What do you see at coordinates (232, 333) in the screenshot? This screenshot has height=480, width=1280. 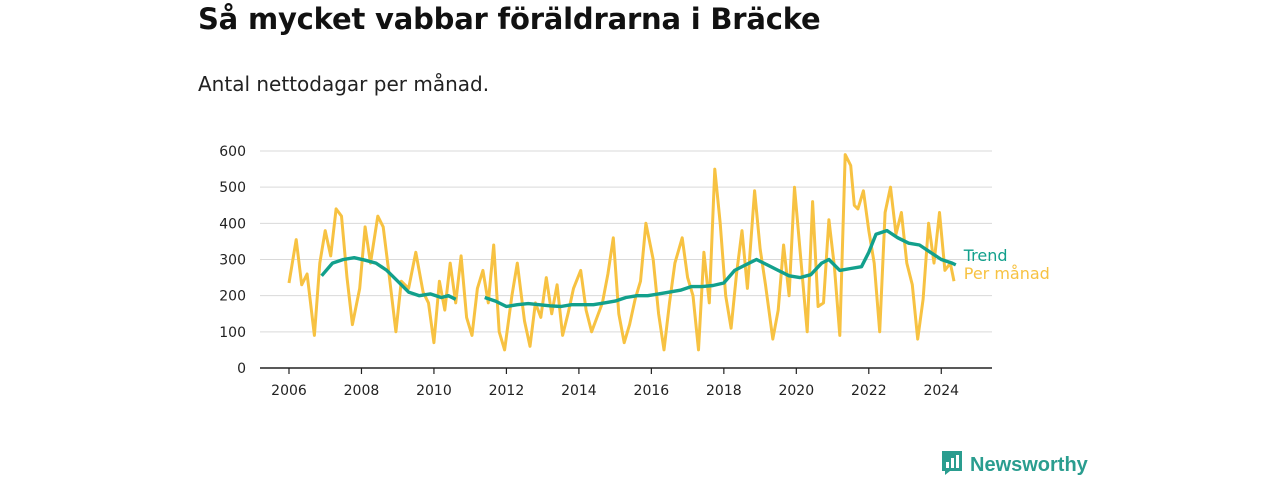 I see `y-tick-label: 100` at bounding box center [232, 333].